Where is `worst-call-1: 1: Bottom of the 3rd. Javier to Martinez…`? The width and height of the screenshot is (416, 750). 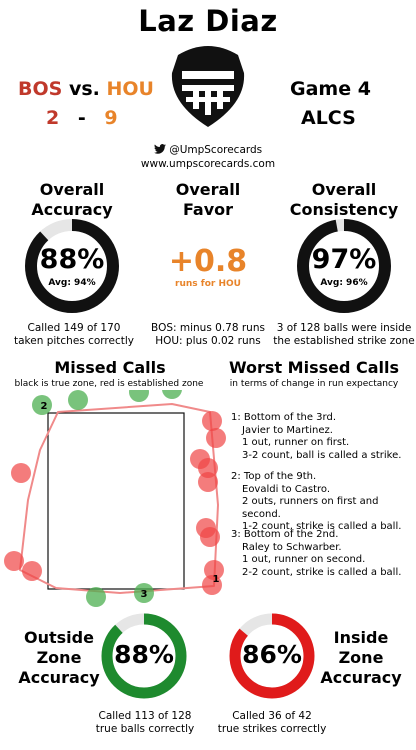
worst-call-1: 1: Bottom of the 3rd. Javier to Martinez… is located at coordinates (316, 436).